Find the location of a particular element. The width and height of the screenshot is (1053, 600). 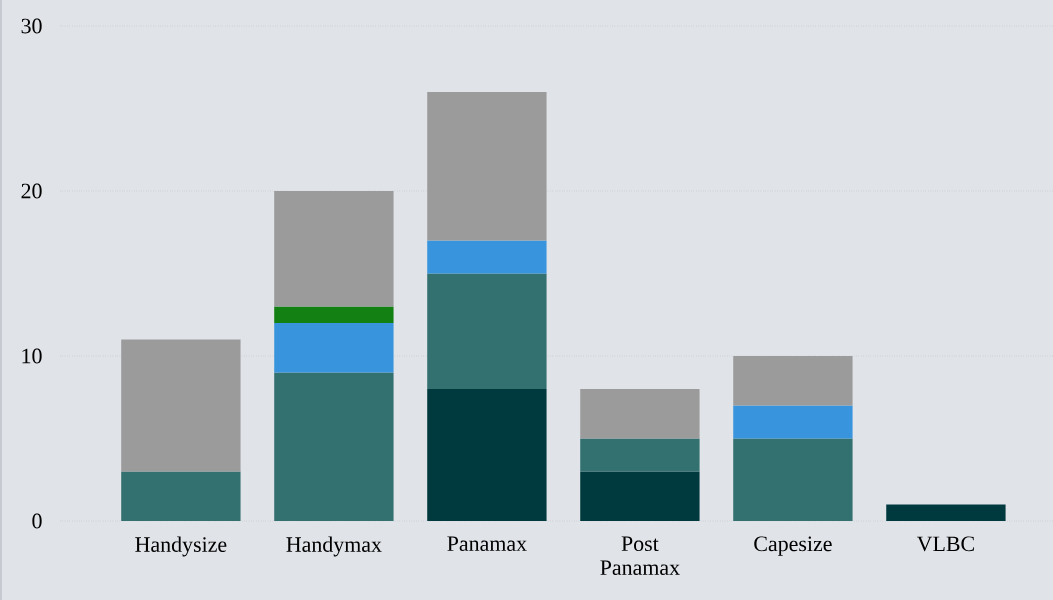

y-tick-label: 10 is located at coordinates (32, 356).